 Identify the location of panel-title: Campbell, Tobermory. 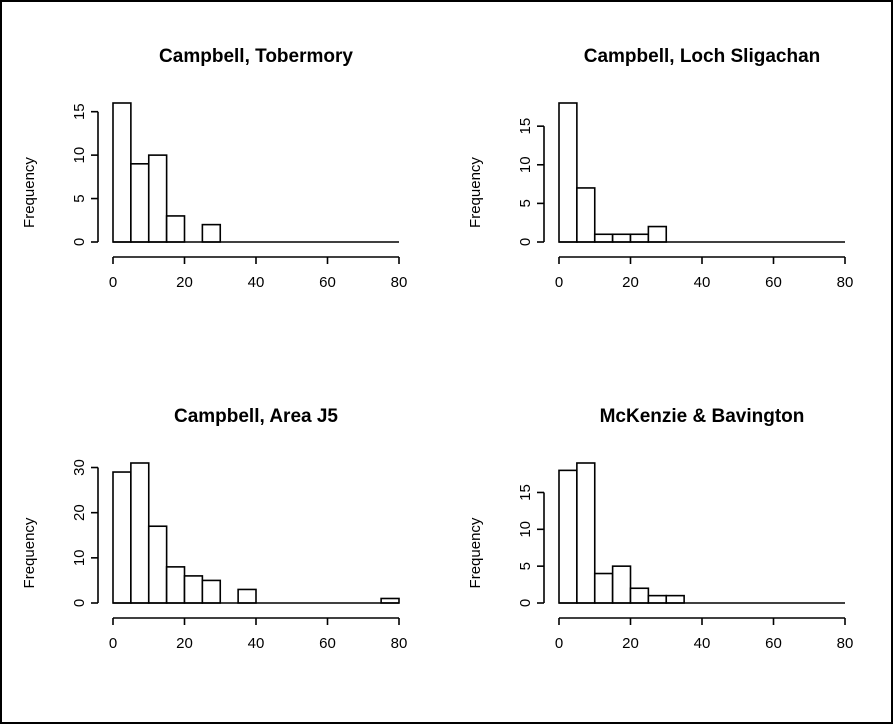
(256, 56).